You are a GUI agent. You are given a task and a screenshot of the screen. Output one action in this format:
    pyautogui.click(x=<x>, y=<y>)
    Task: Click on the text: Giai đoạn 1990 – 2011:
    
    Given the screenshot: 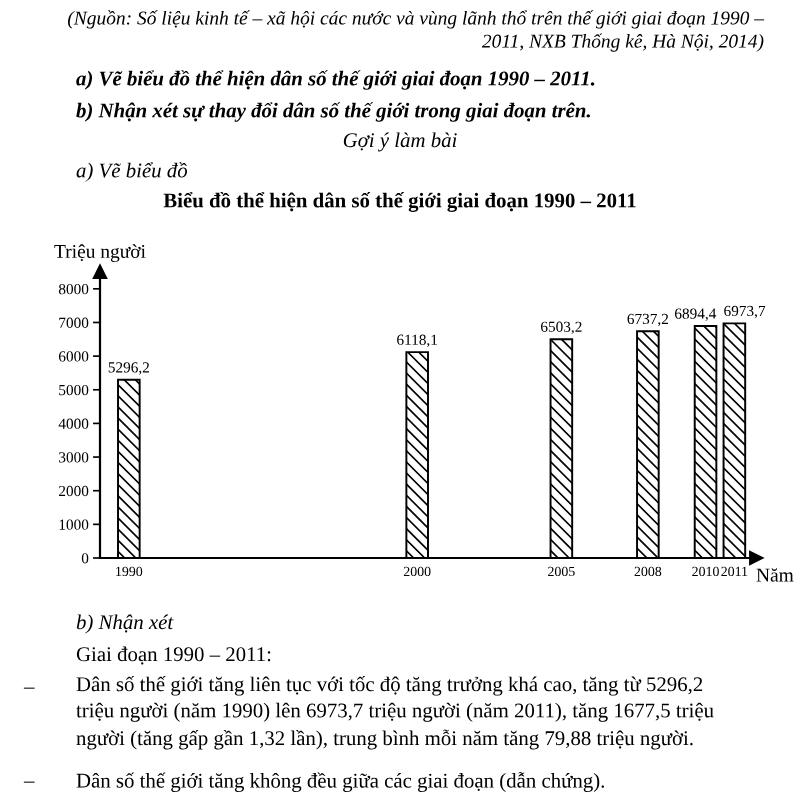 What is the action you would take?
    pyautogui.click(x=173, y=655)
    